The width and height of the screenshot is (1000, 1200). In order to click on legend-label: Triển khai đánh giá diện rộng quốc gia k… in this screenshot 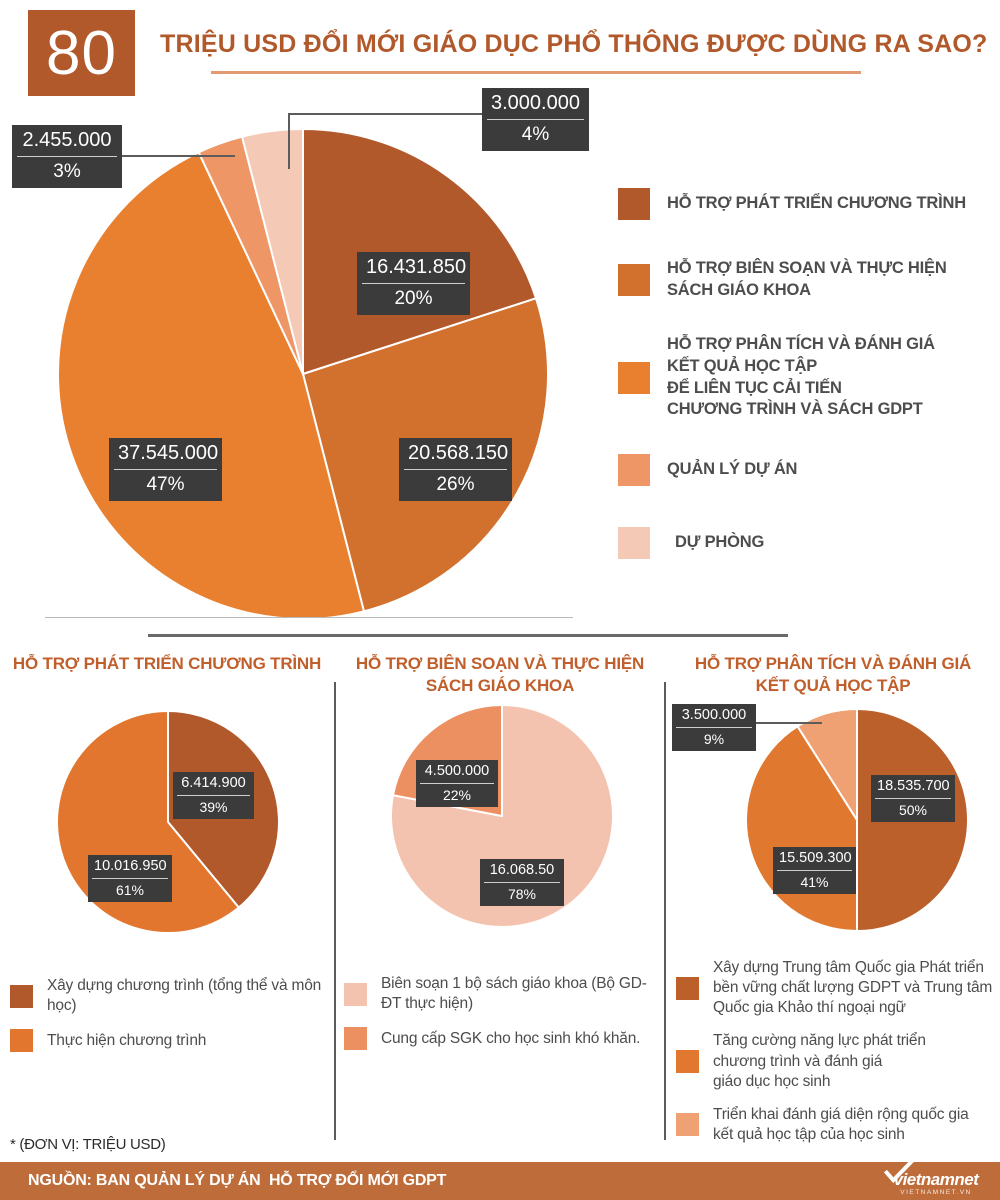, I will do `click(841, 1124)`.